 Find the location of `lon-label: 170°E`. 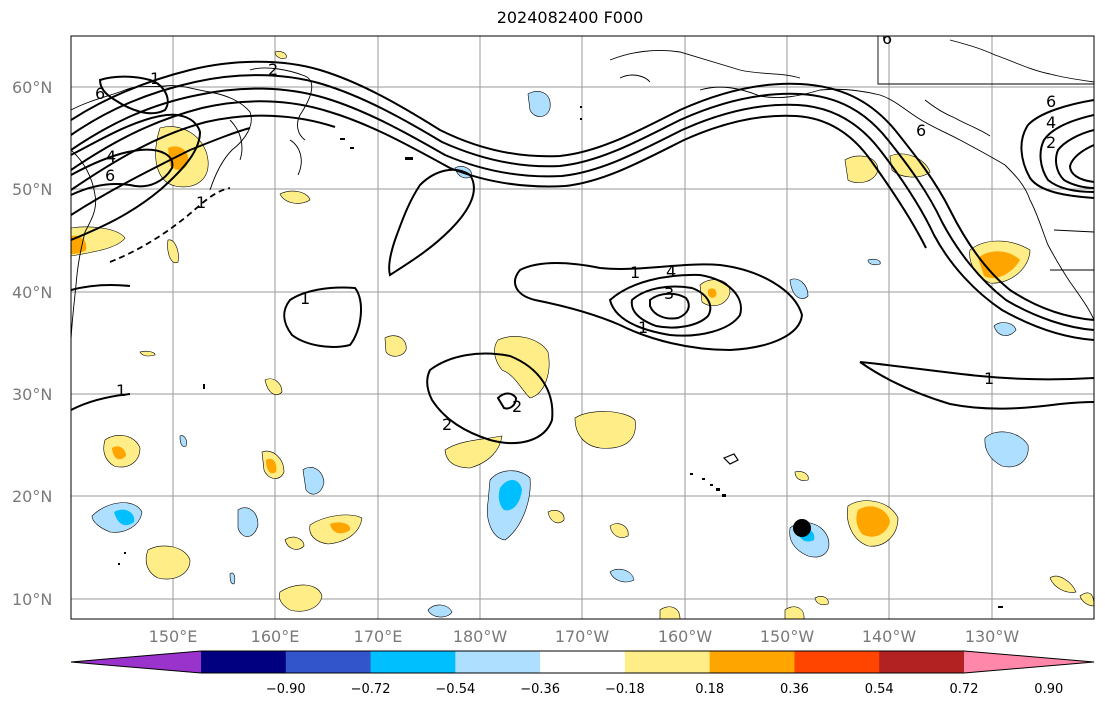

lon-label: 170°E is located at coordinates (378, 636).